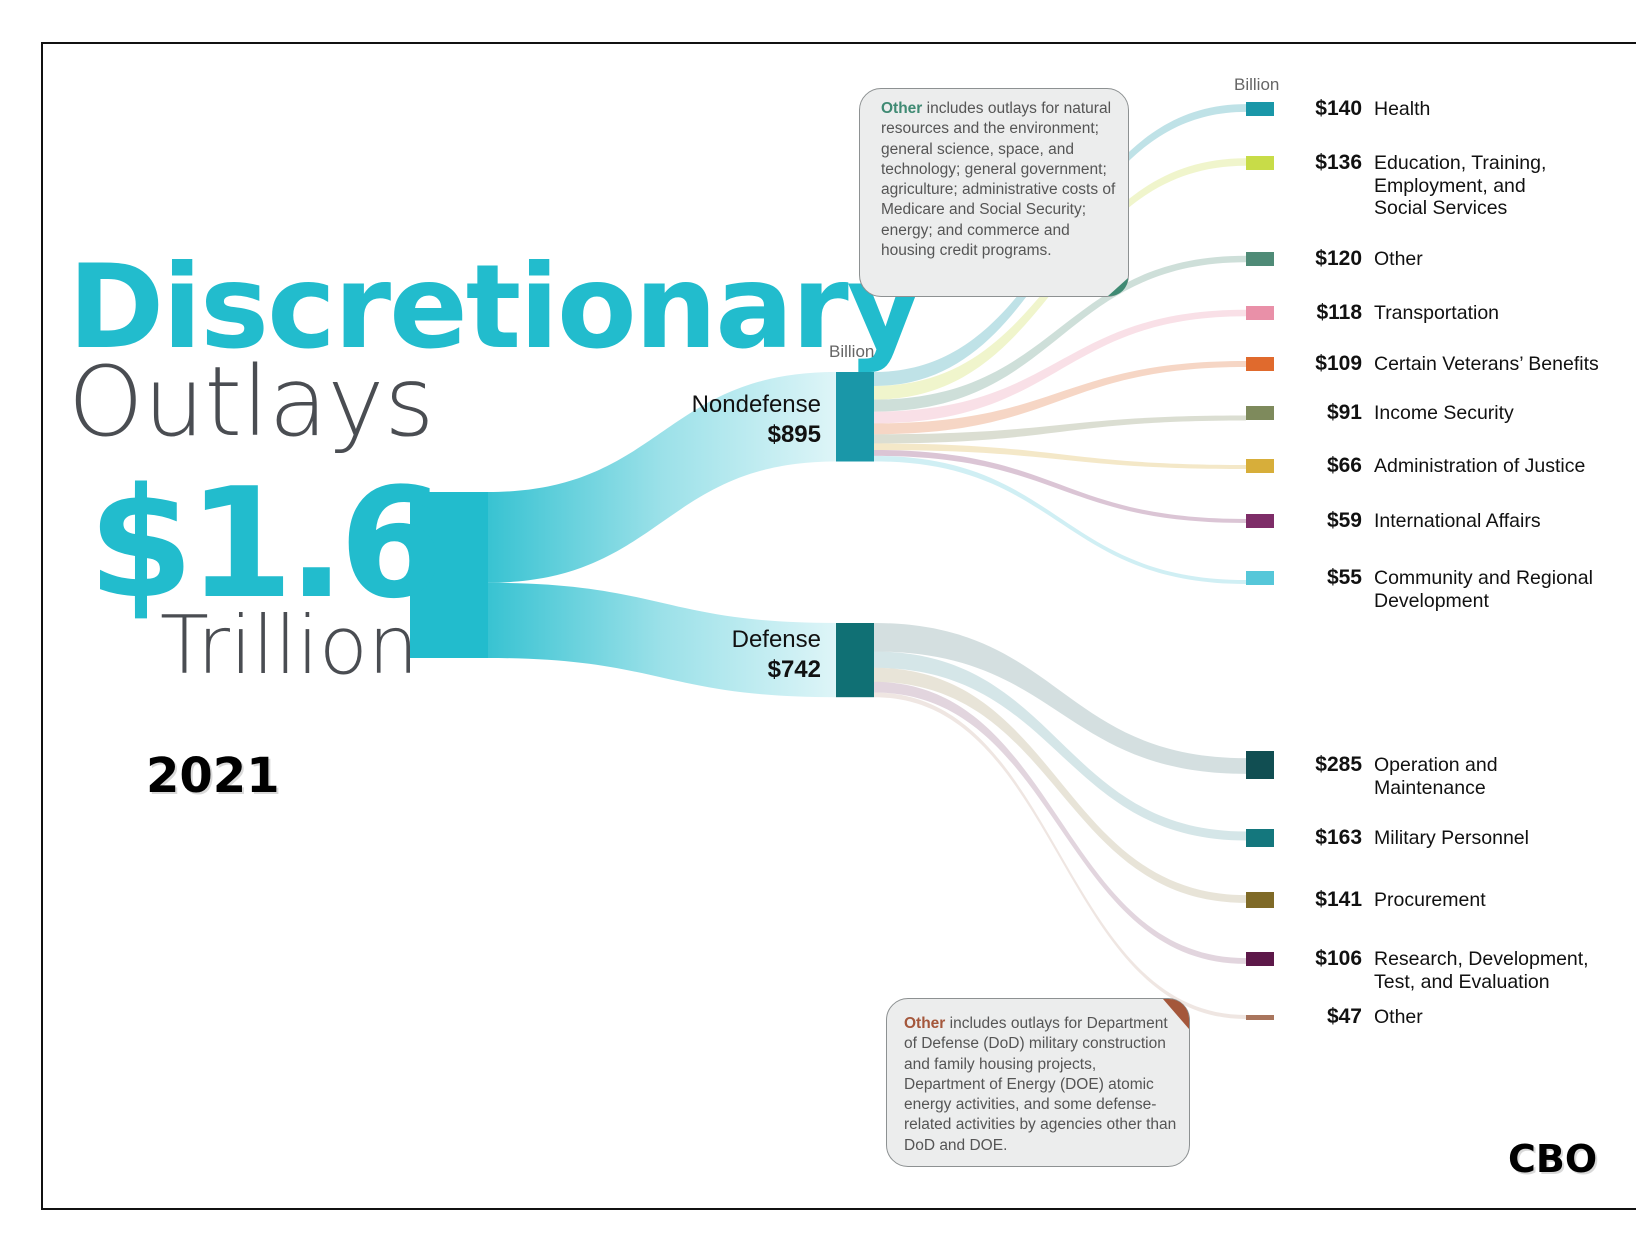 The height and width of the screenshot is (1252, 1636). What do you see at coordinates (1338, 363) in the screenshot?
I see `legend-value: $109` at bounding box center [1338, 363].